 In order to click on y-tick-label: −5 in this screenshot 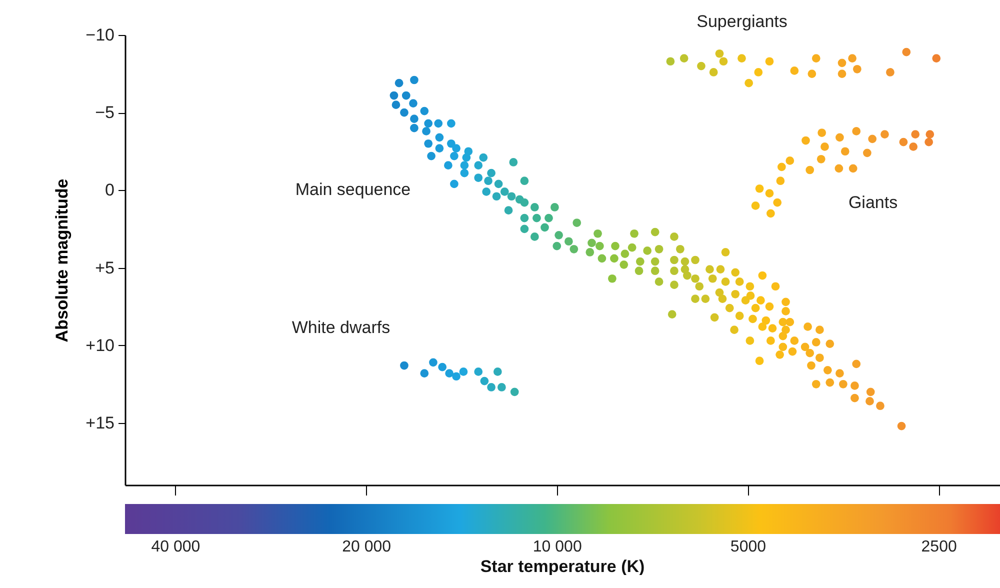, I will do `click(104, 112)`.